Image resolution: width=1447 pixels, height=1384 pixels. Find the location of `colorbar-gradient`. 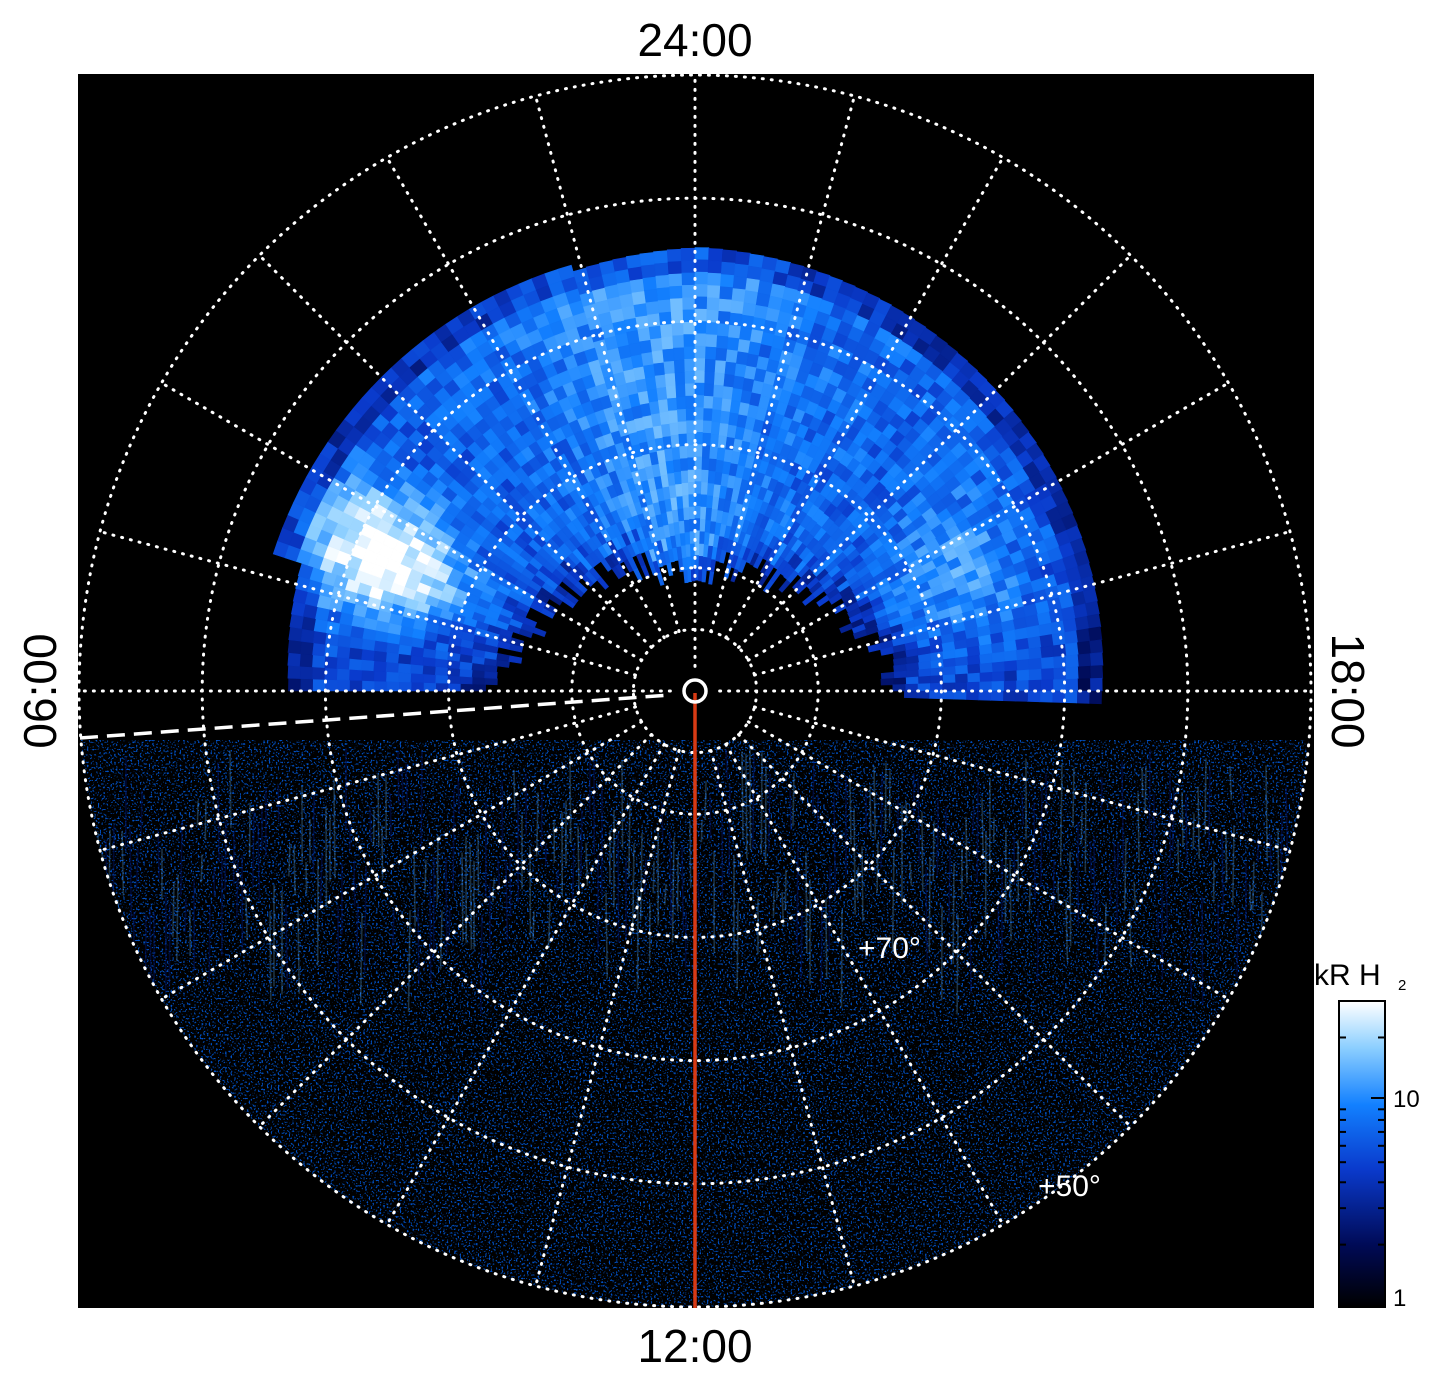

colorbar-gradient is located at coordinates (1362, 1154).